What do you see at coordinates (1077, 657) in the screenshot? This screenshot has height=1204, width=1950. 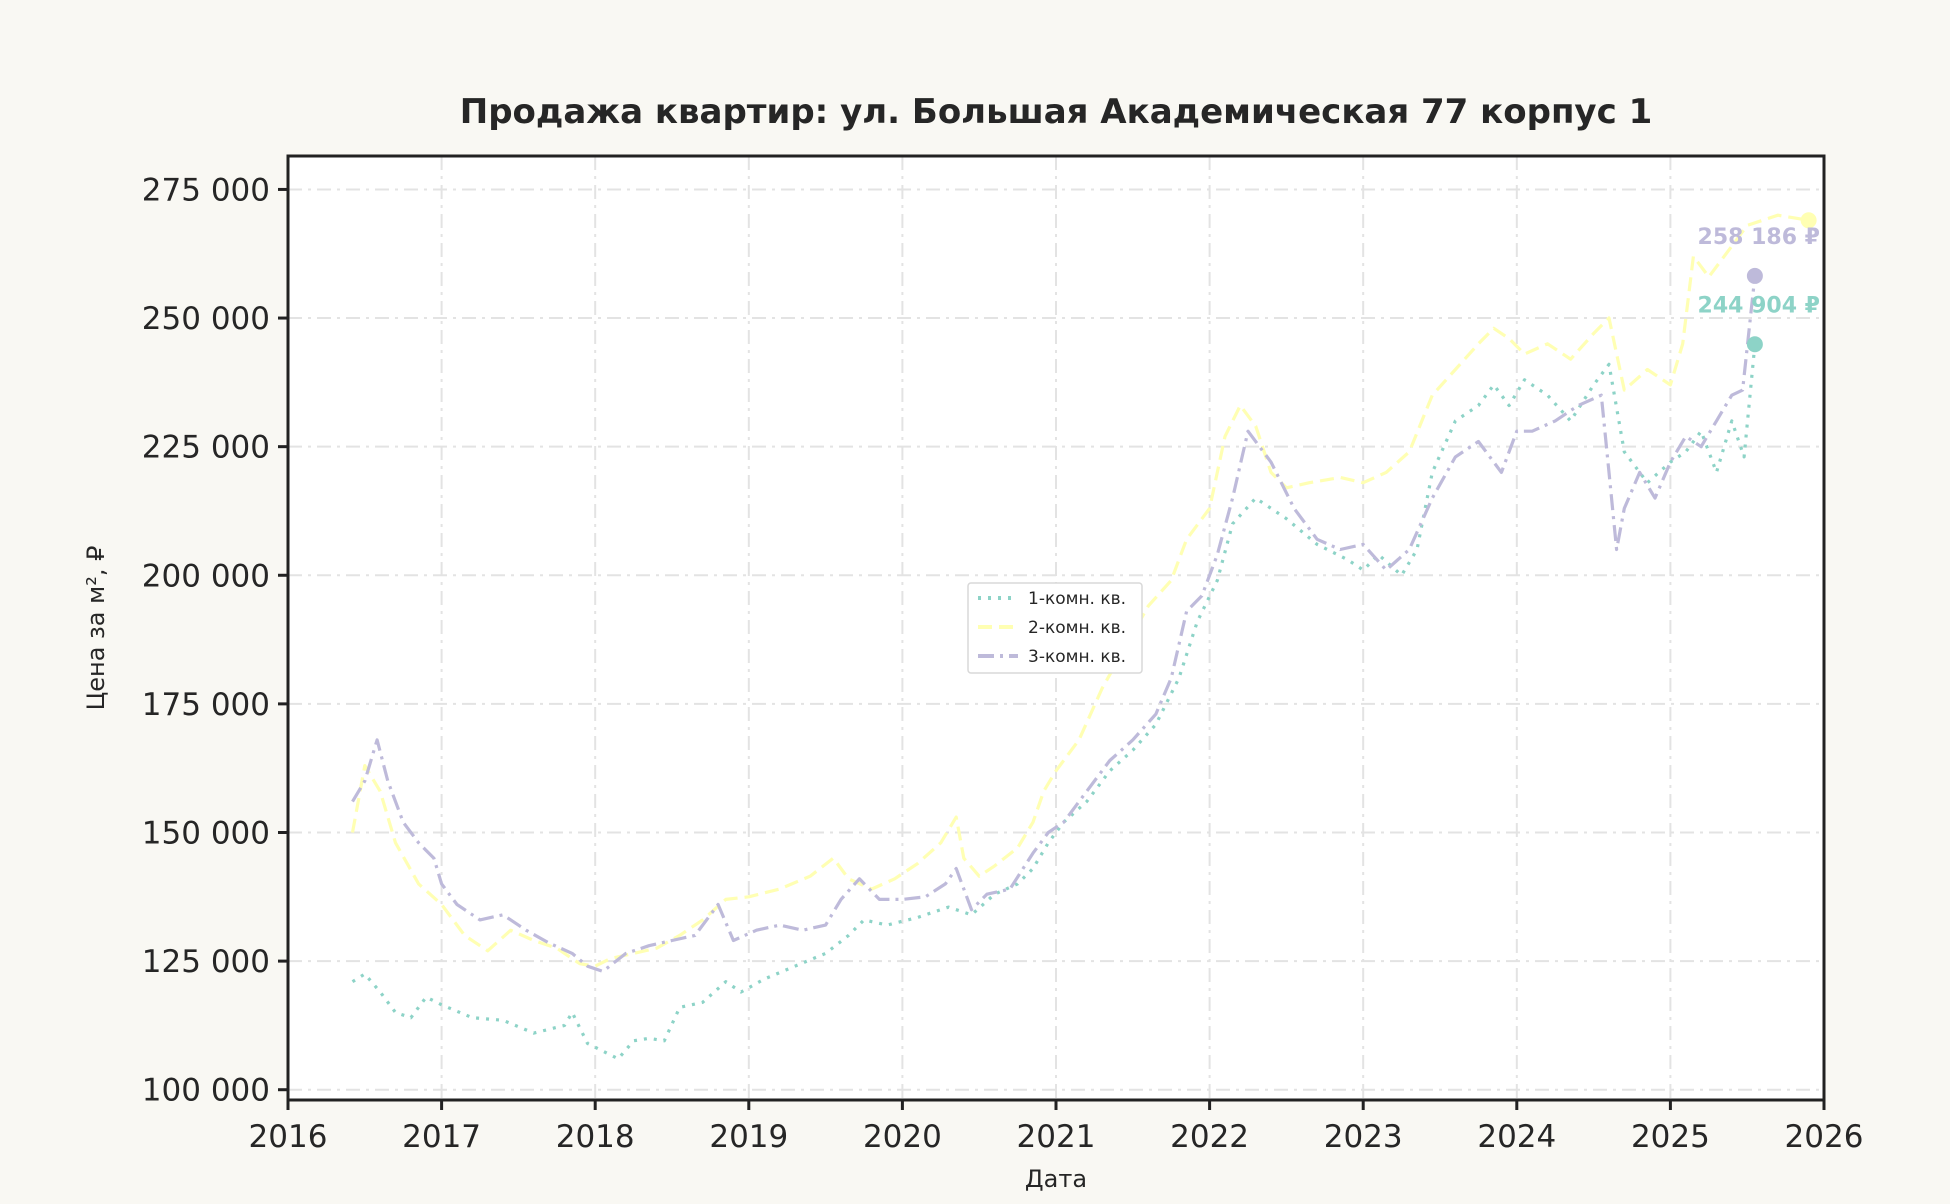 I see `legend-label-3room: 3-комн. кв.` at bounding box center [1077, 657].